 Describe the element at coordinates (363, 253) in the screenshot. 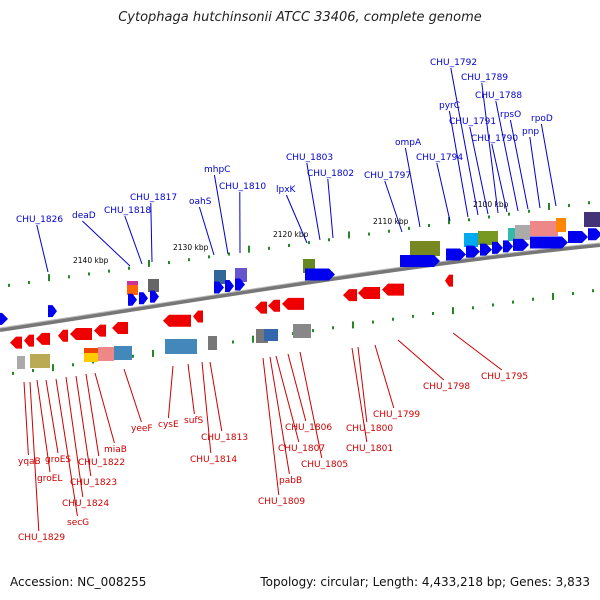

I see `cog-boxes-top` at that location.